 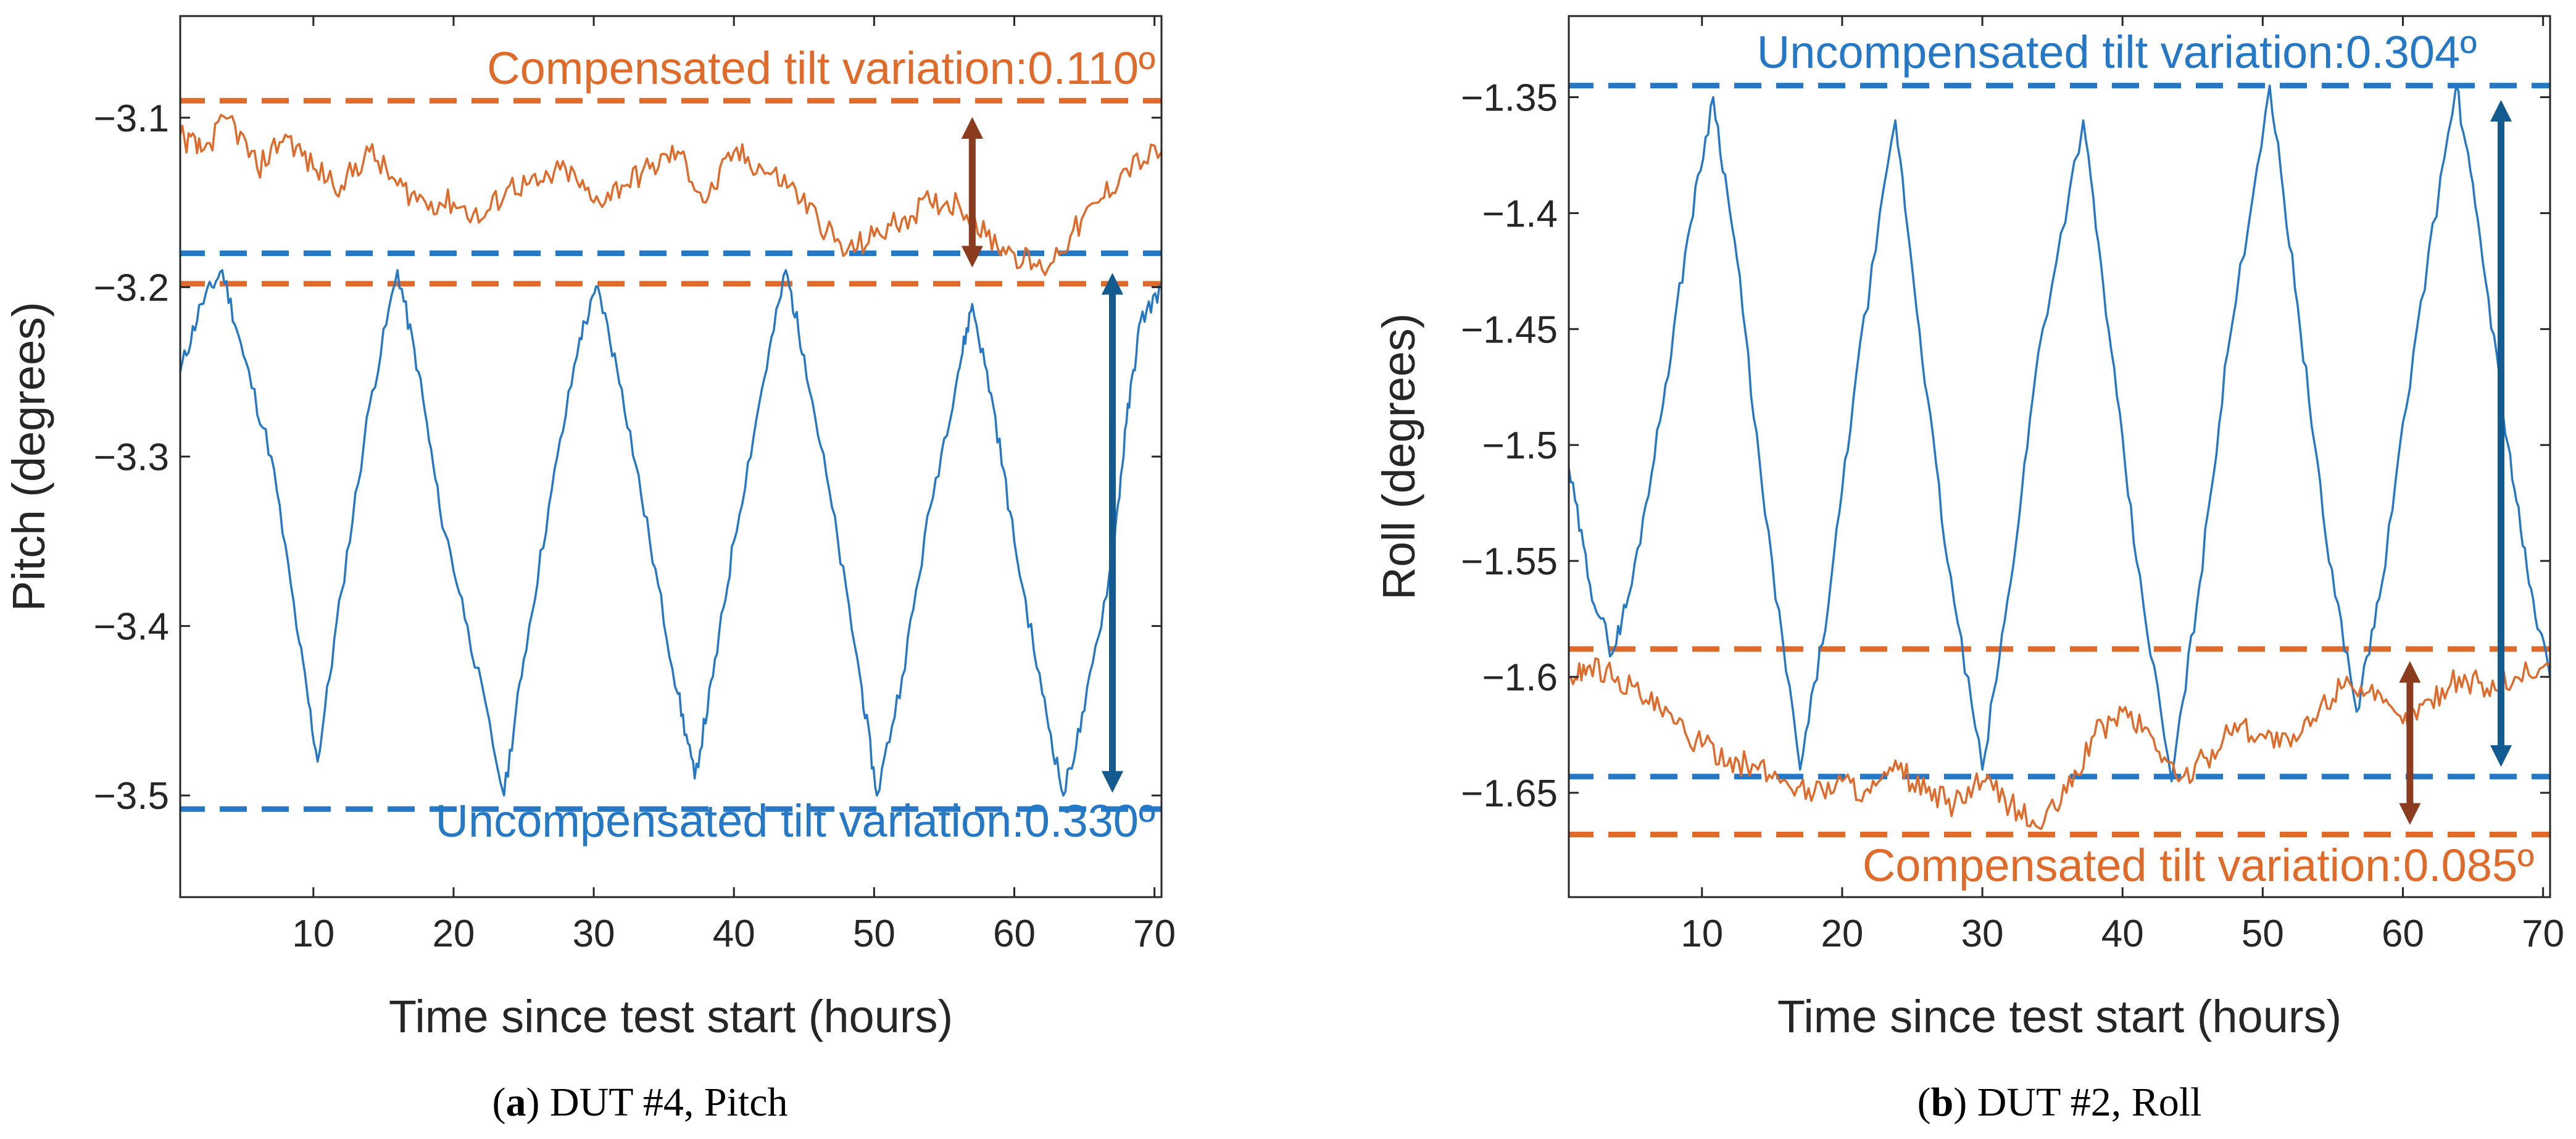 I want to click on y-tick-label: −3.4, so click(x=131, y=627).